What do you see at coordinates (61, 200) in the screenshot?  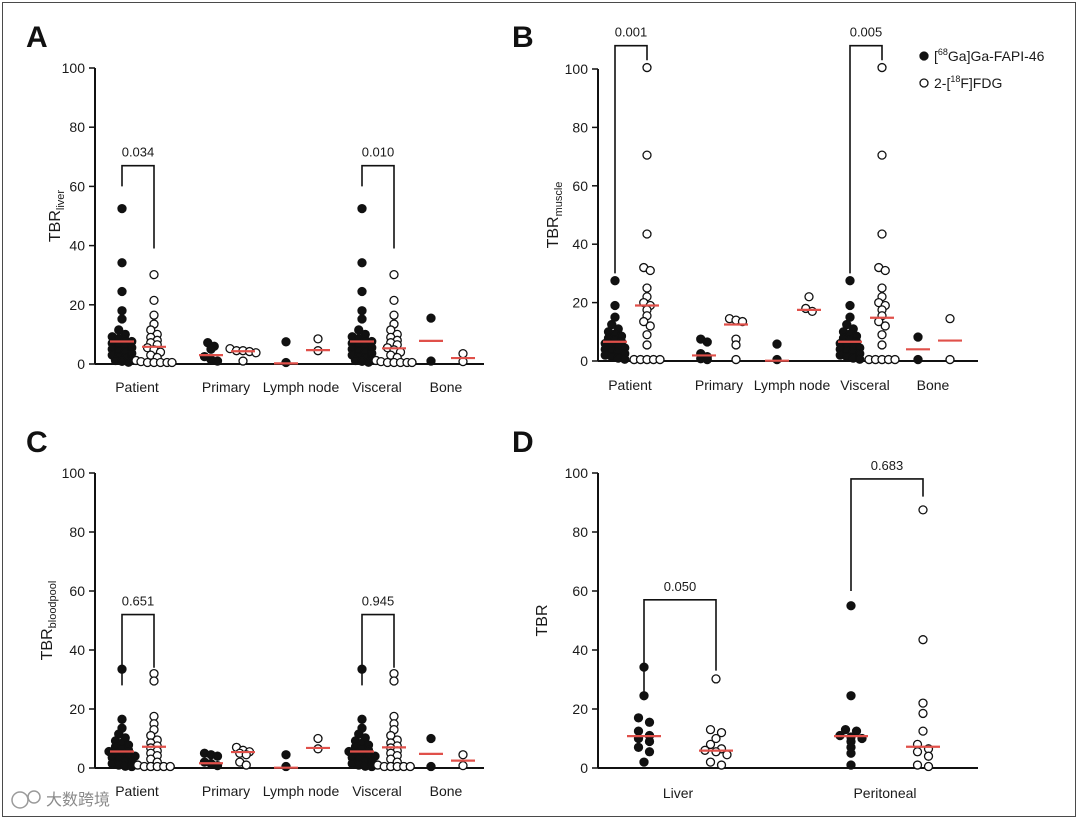 I see `y-axis-label-sub: liver` at bounding box center [61, 200].